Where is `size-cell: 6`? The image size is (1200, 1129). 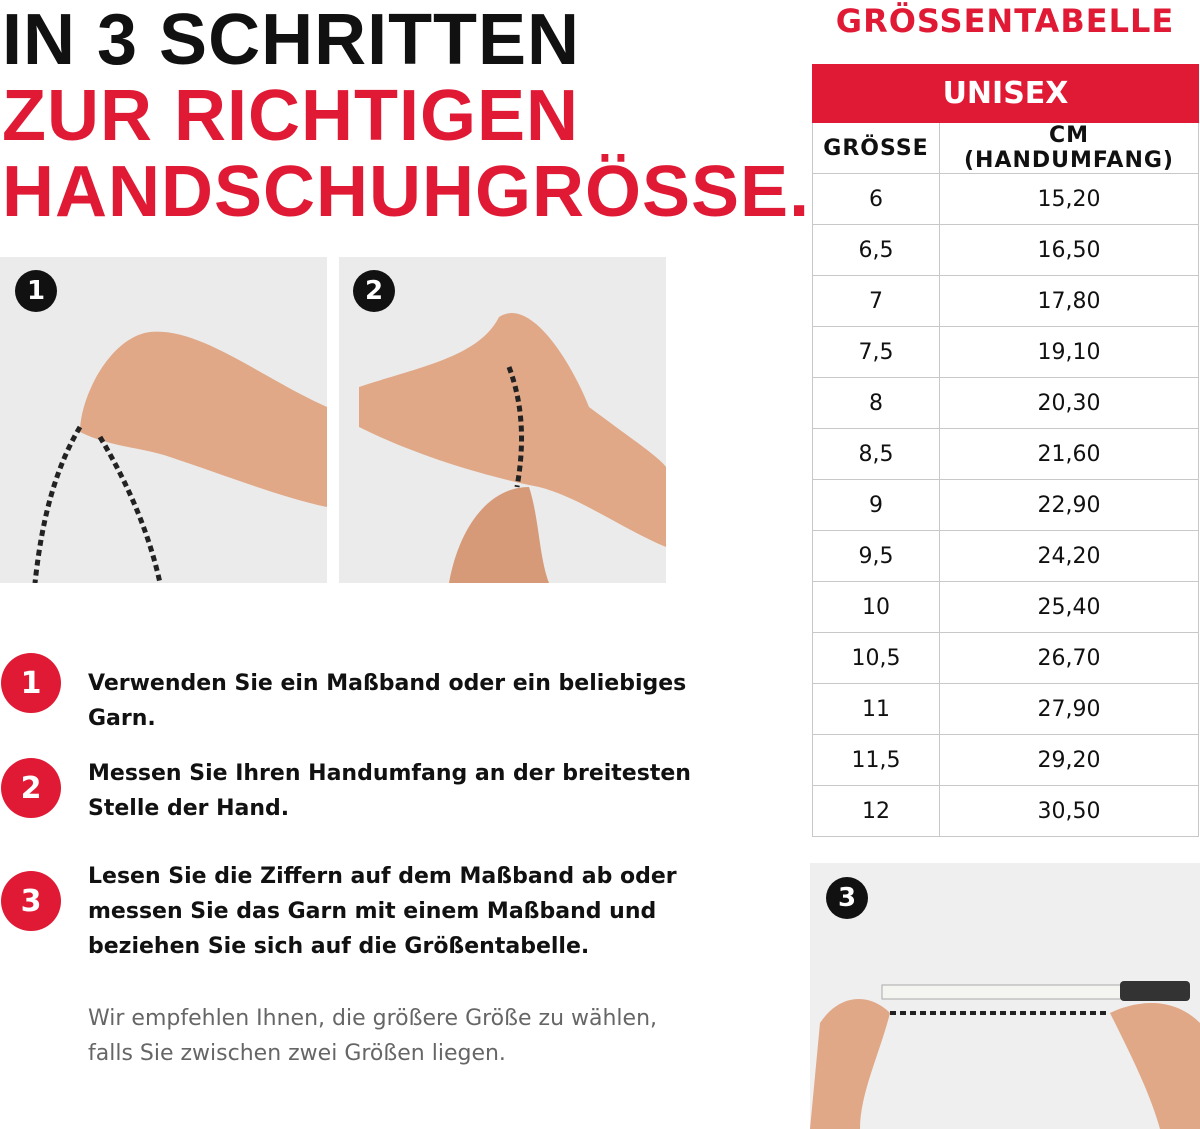
size-cell: 6 is located at coordinates (876, 199).